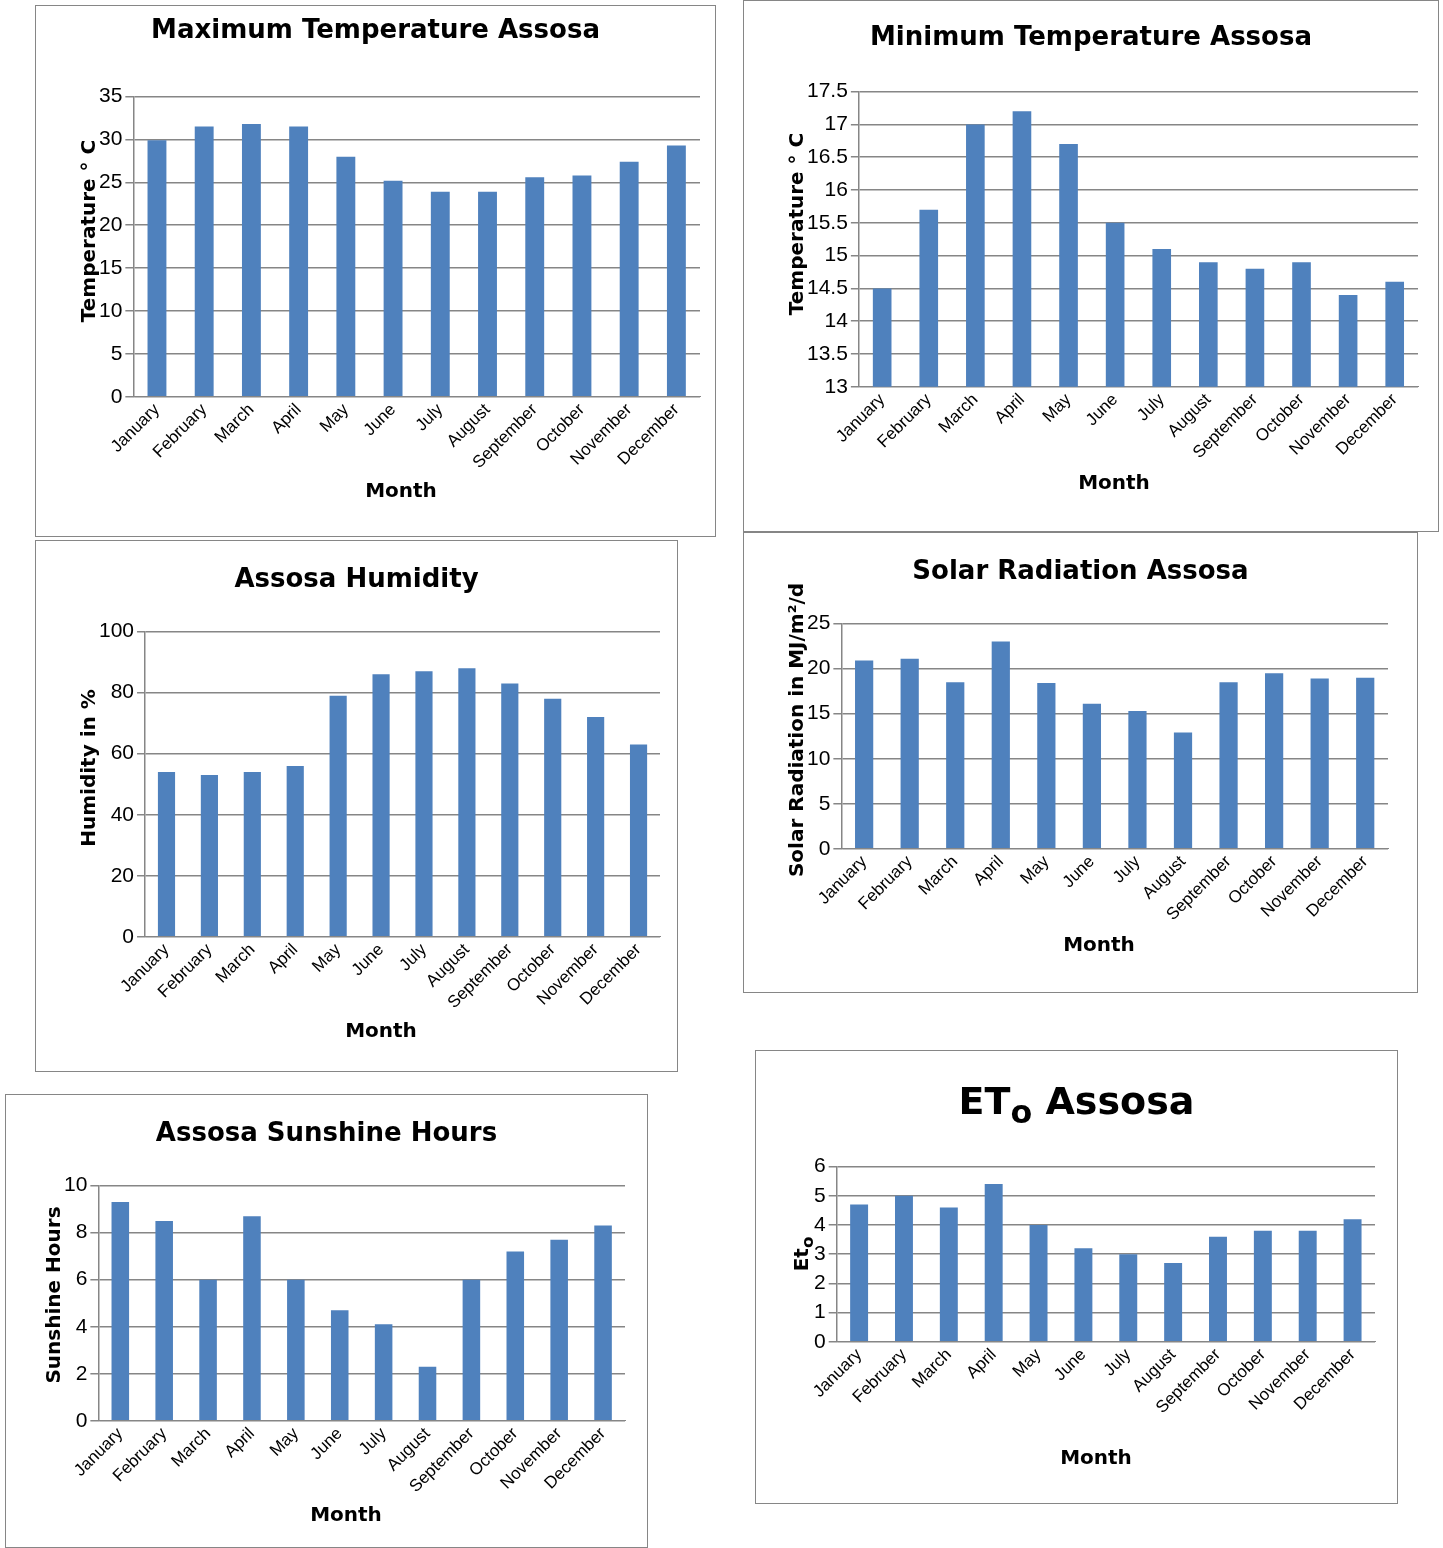  Describe the element at coordinates (122, 752) in the screenshot. I see `y-tick-label: 60` at that location.